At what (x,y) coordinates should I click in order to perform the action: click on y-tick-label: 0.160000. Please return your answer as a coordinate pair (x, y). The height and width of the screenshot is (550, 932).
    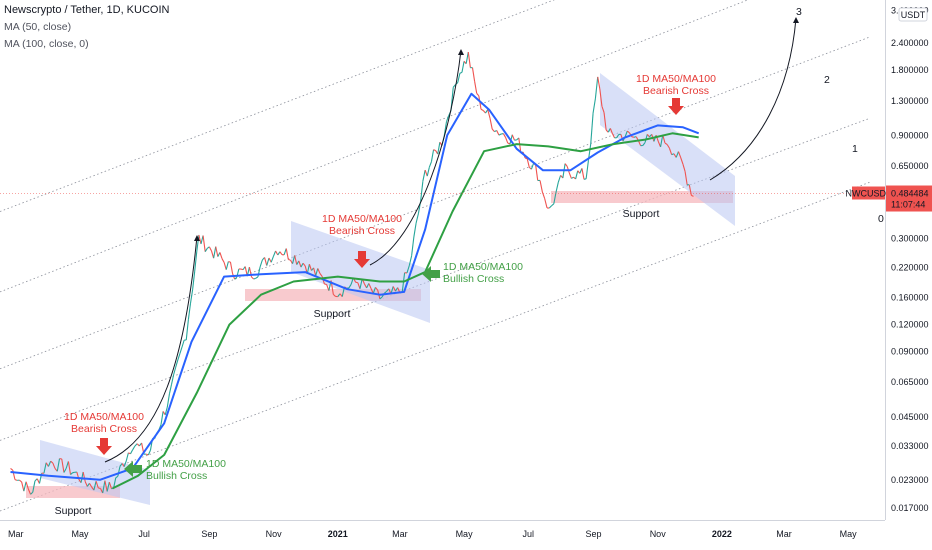
    Looking at the image, I should click on (910, 298).